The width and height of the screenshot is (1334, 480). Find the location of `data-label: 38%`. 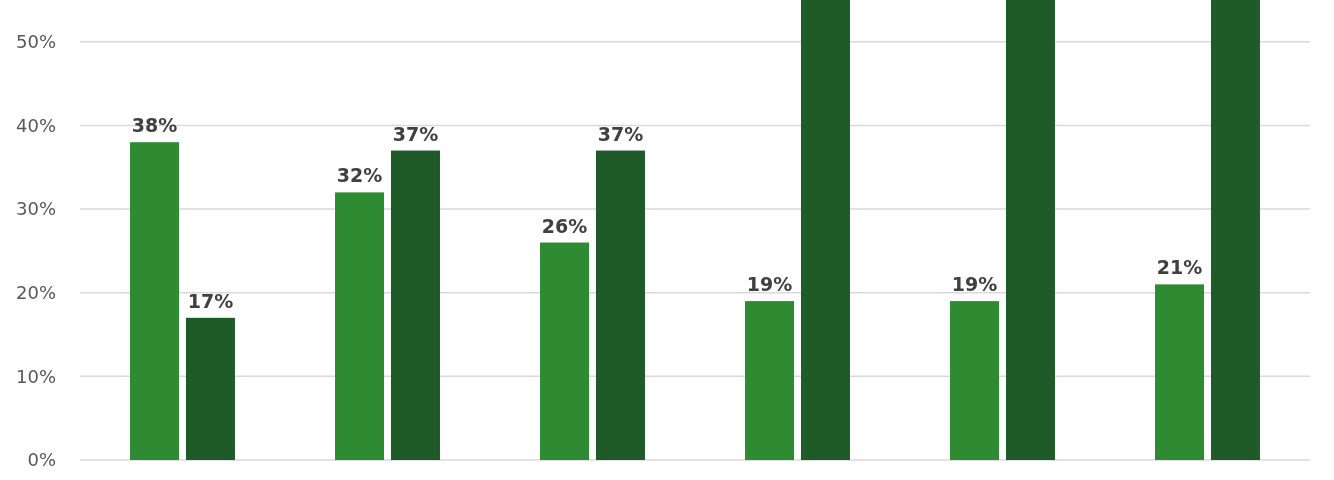

data-label: 38% is located at coordinates (154, 125).